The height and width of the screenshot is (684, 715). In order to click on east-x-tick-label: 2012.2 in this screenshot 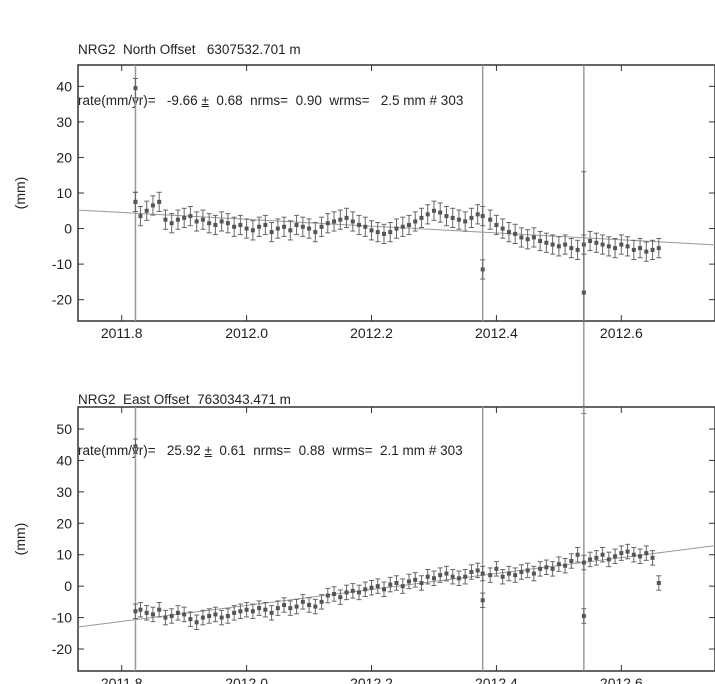, I will do `click(371, 679)`.